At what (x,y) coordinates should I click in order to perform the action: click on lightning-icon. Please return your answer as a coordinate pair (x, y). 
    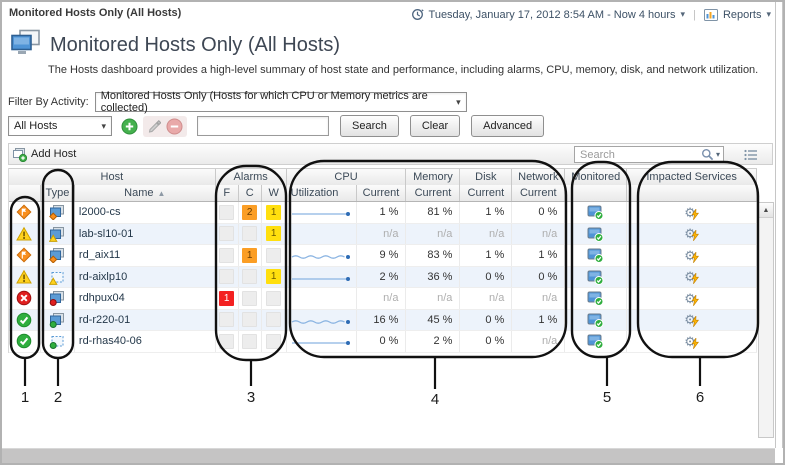
    Looking at the image, I should click on (695, 300).